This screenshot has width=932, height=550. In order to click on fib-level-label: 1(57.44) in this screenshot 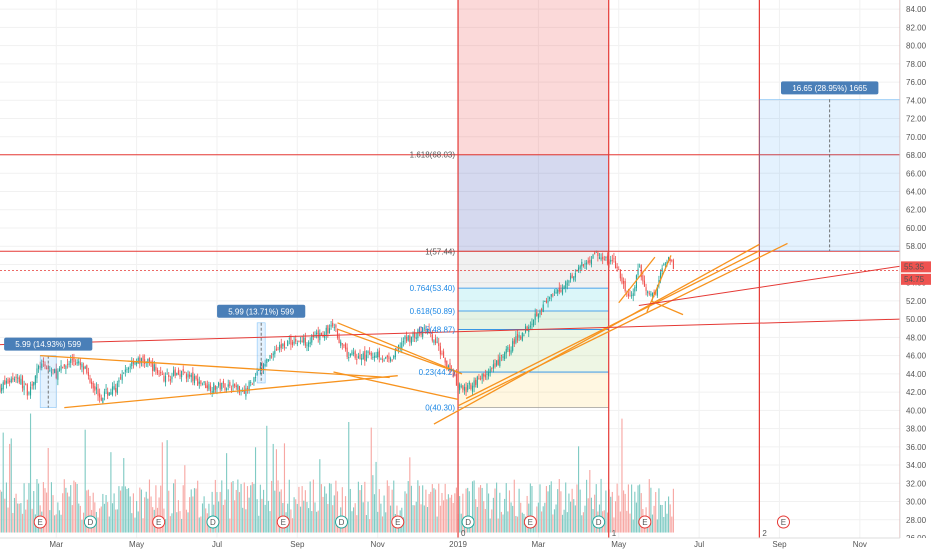, I will do `click(440, 251)`.